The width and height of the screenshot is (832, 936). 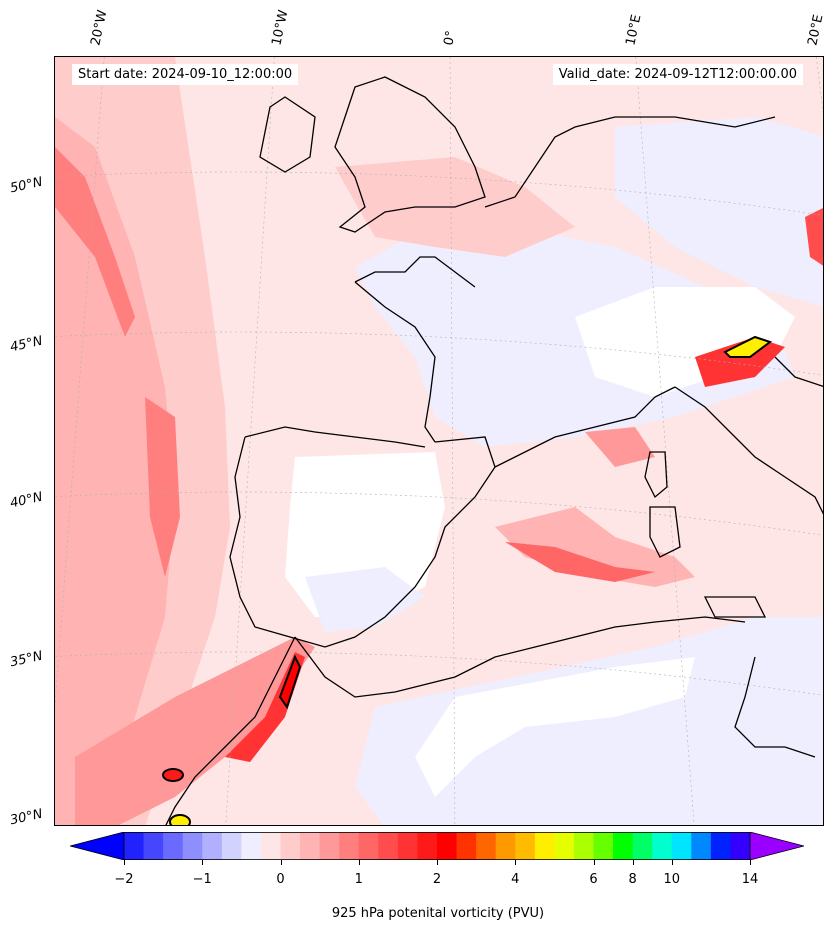 What do you see at coordinates (450, 38) in the screenshot?
I see `lon-label-0: 0°` at bounding box center [450, 38].